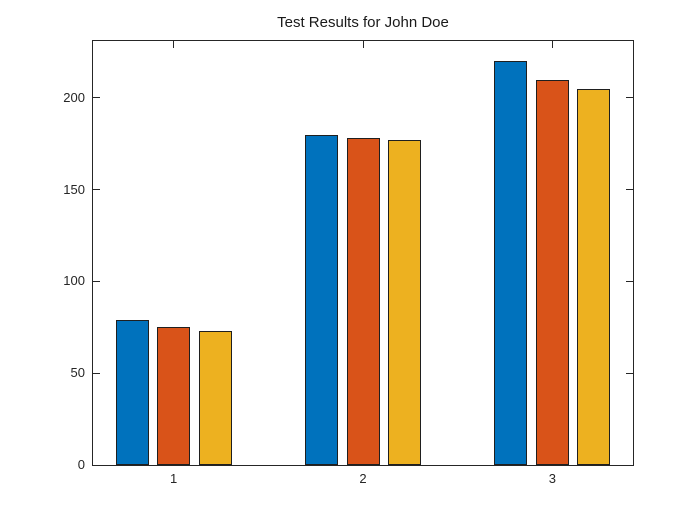  What do you see at coordinates (363, 22) in the screenshot?
I see `chart-title: Test Results for John Doe` at bounding box center [363, 22].